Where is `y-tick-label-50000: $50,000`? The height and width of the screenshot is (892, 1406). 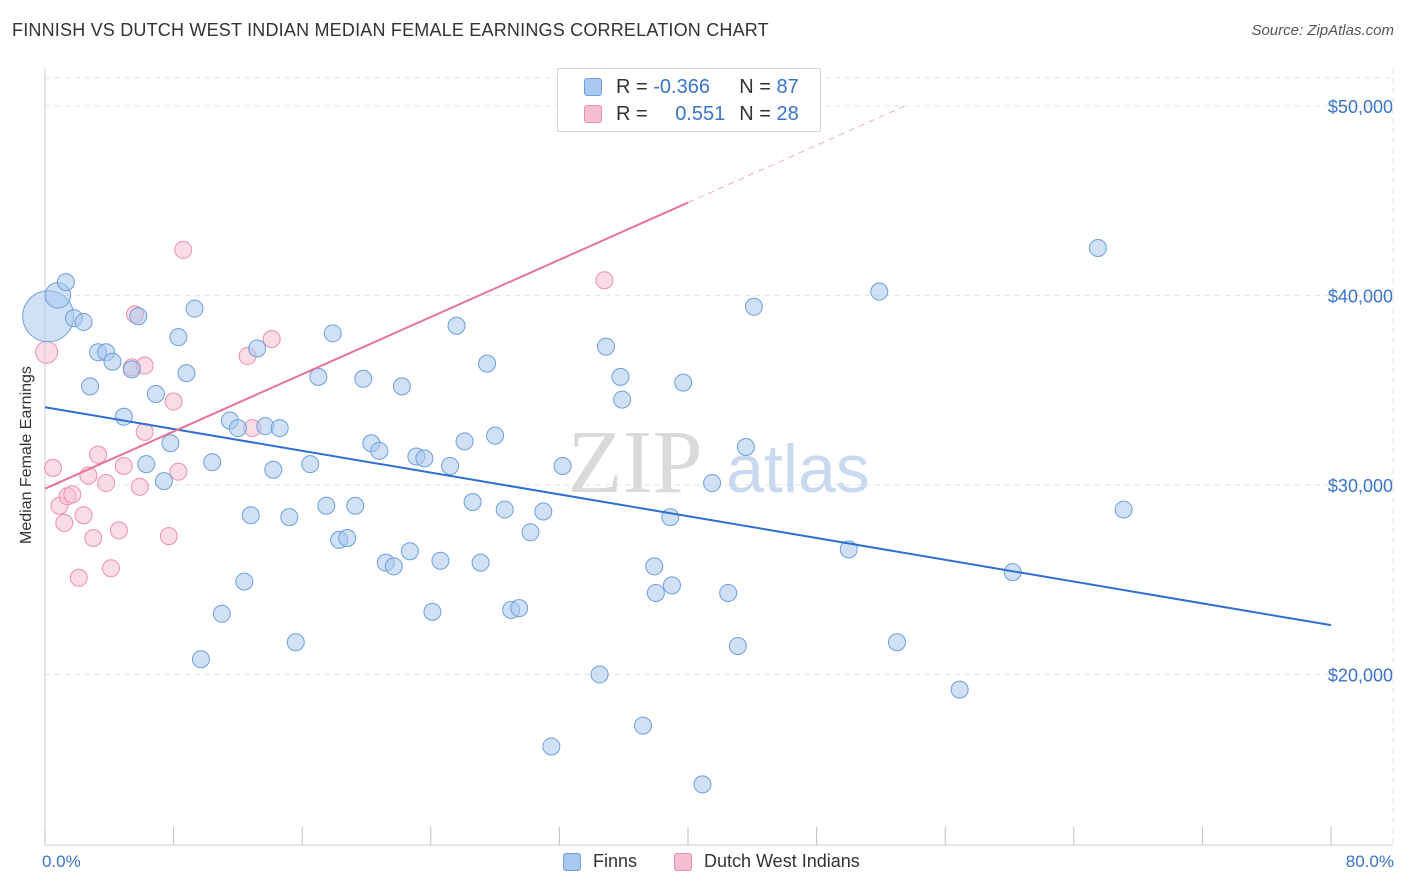
y-tick-label-50000: $50,000 is located at coordinates (1360, 107).